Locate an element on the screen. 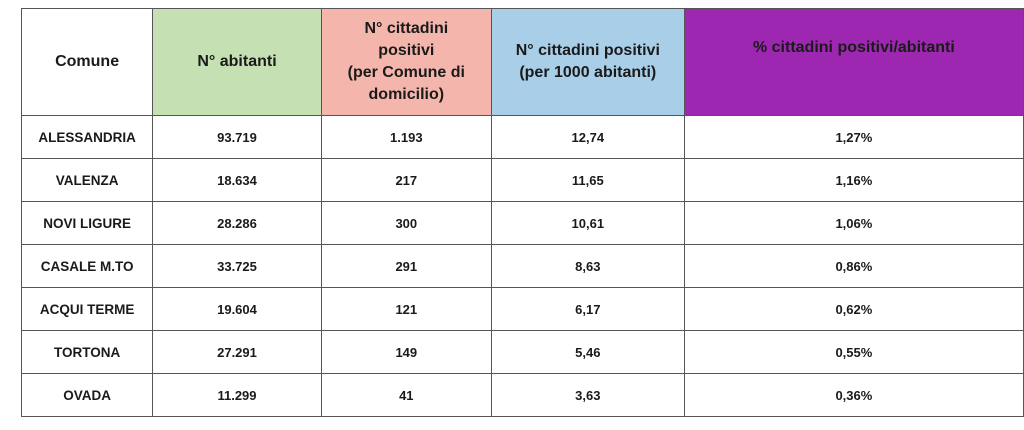 Image resolution: width=1024 pixels, height=430 pixels. header-comune: Comune is located at coordinates (87, 62).